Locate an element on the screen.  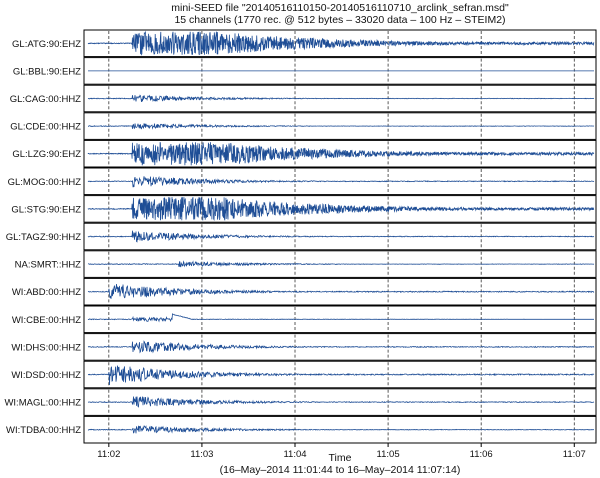
channel-label: WI:ABD:00:HHZ is located at coordinates (46, 292).